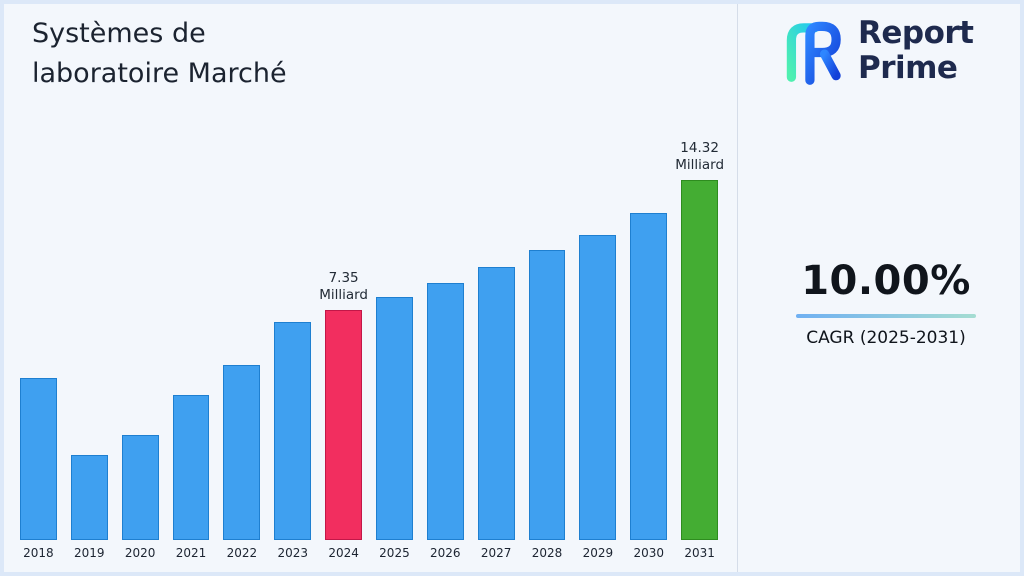  Describe the element at coordinates (547, 553) in the screenshot. I see `x-axis-label-2028: 2028` at that location.